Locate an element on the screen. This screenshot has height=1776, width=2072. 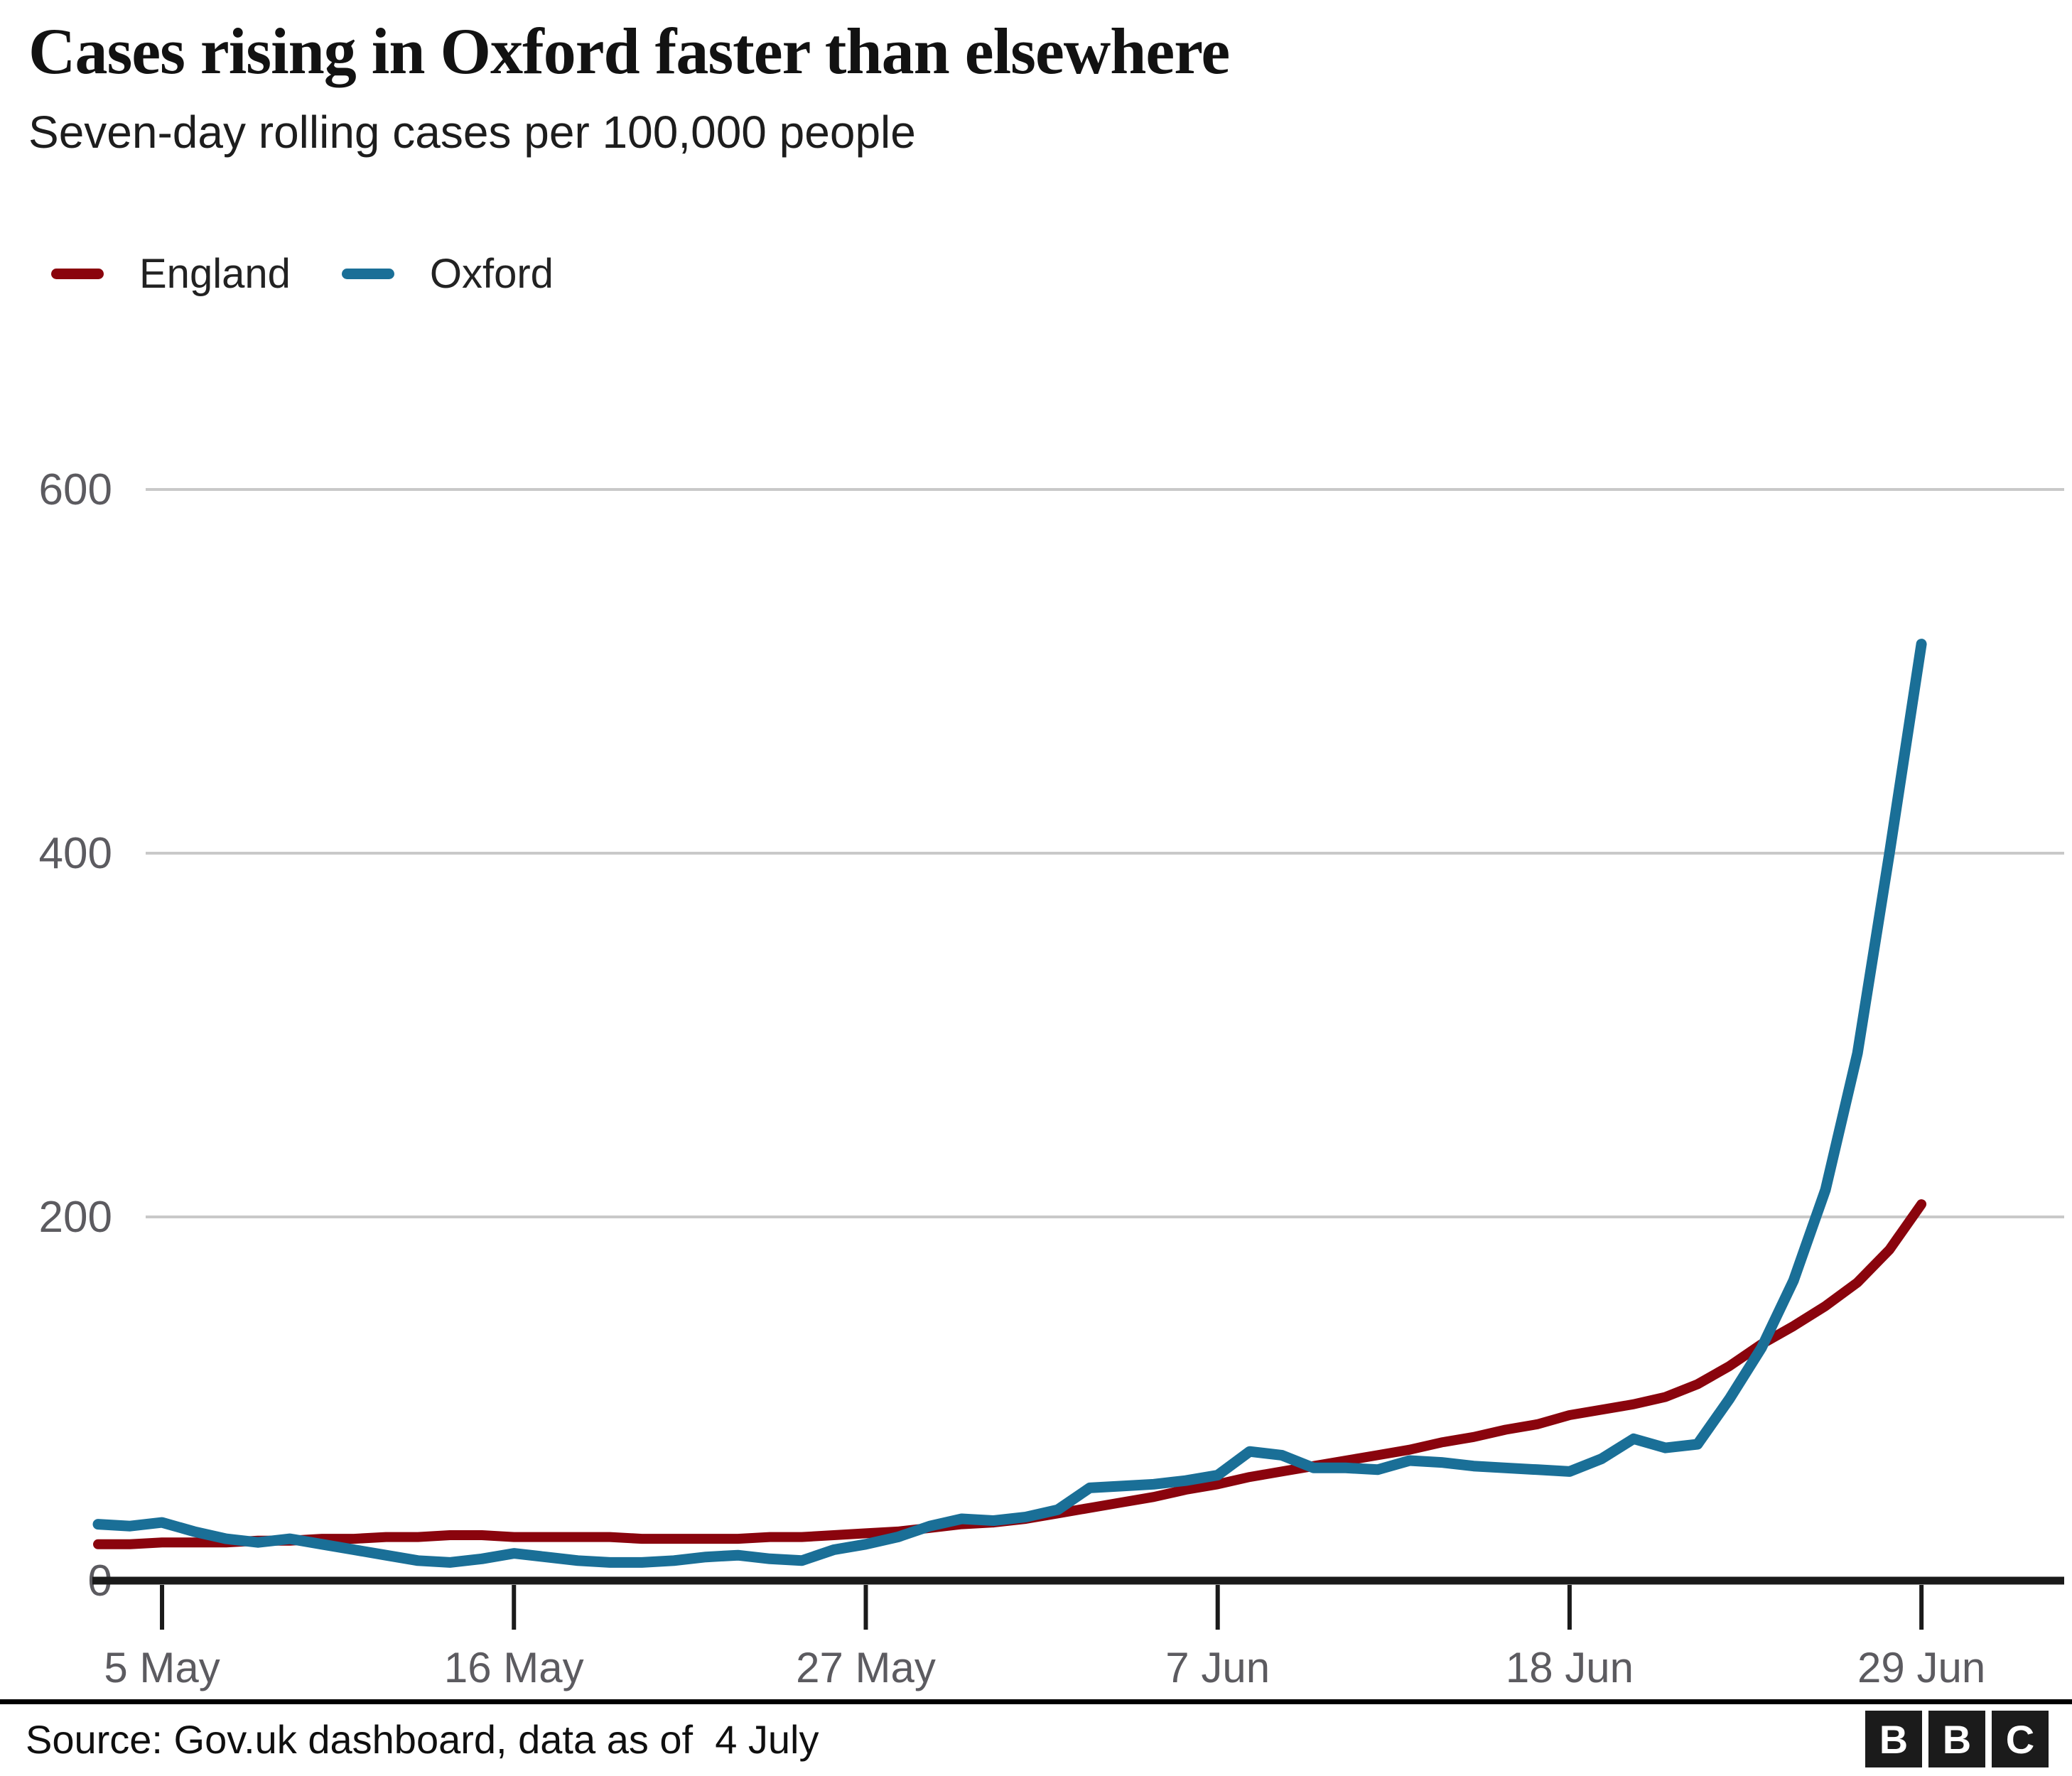
england-line-swatch-icon is located at coordinates (77, 274).